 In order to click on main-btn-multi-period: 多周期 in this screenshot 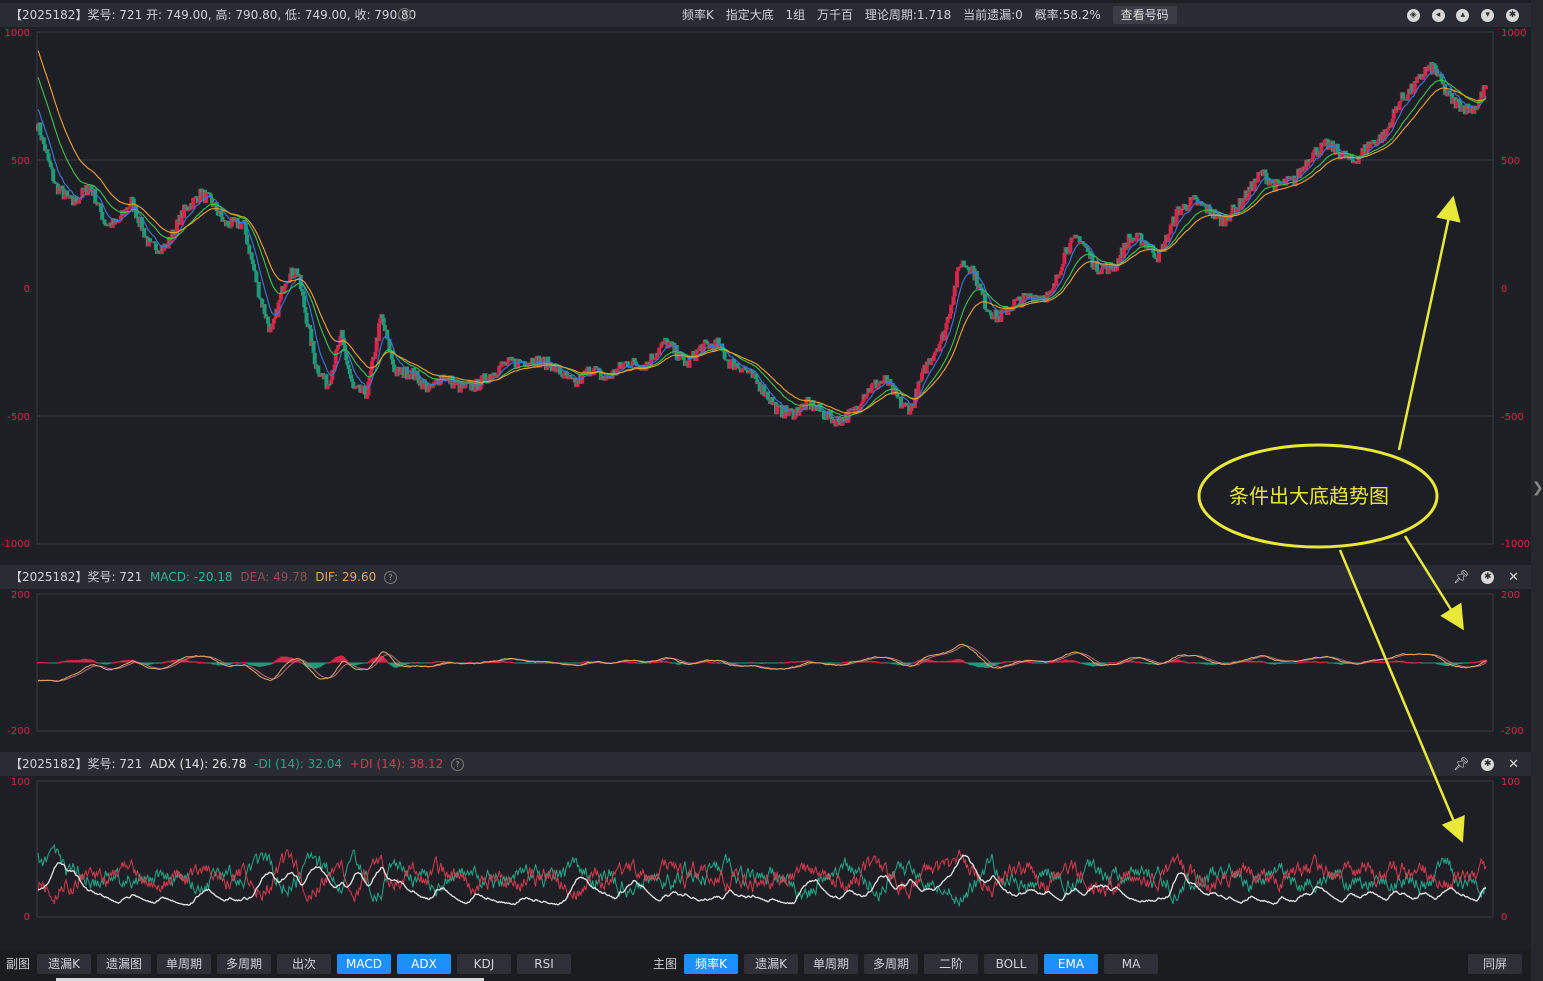, I will do `click(891, 964)`.